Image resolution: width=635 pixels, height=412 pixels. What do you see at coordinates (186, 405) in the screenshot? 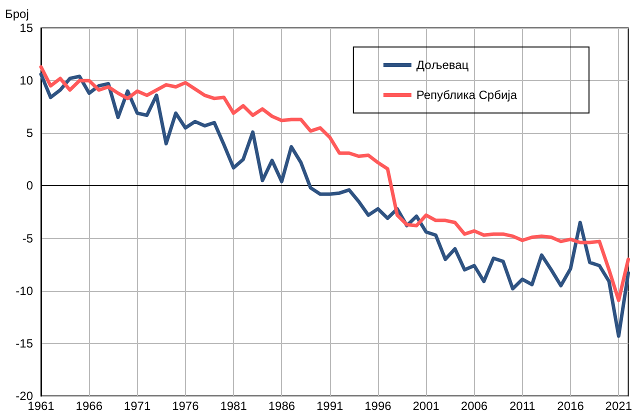
I see `x-tick-label: 1976` at bounding box center [186, 405].